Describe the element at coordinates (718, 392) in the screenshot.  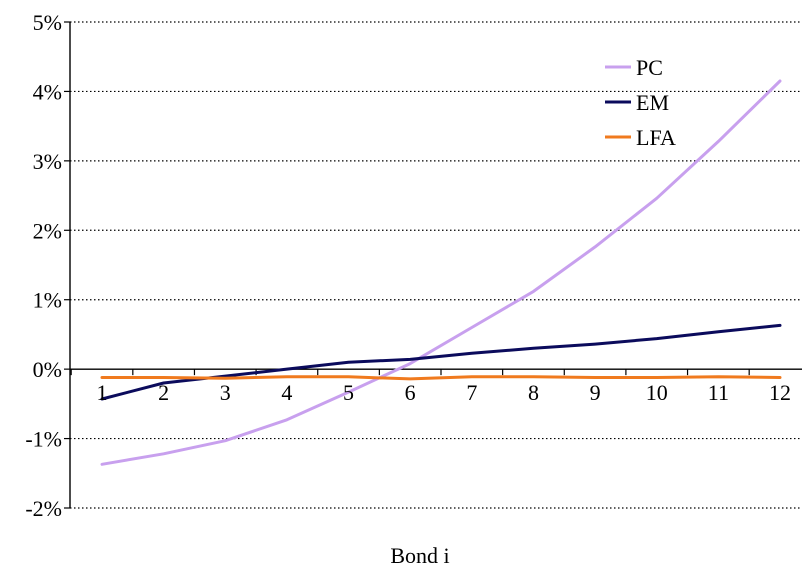
I see `x-tick-label: 11` at that location.